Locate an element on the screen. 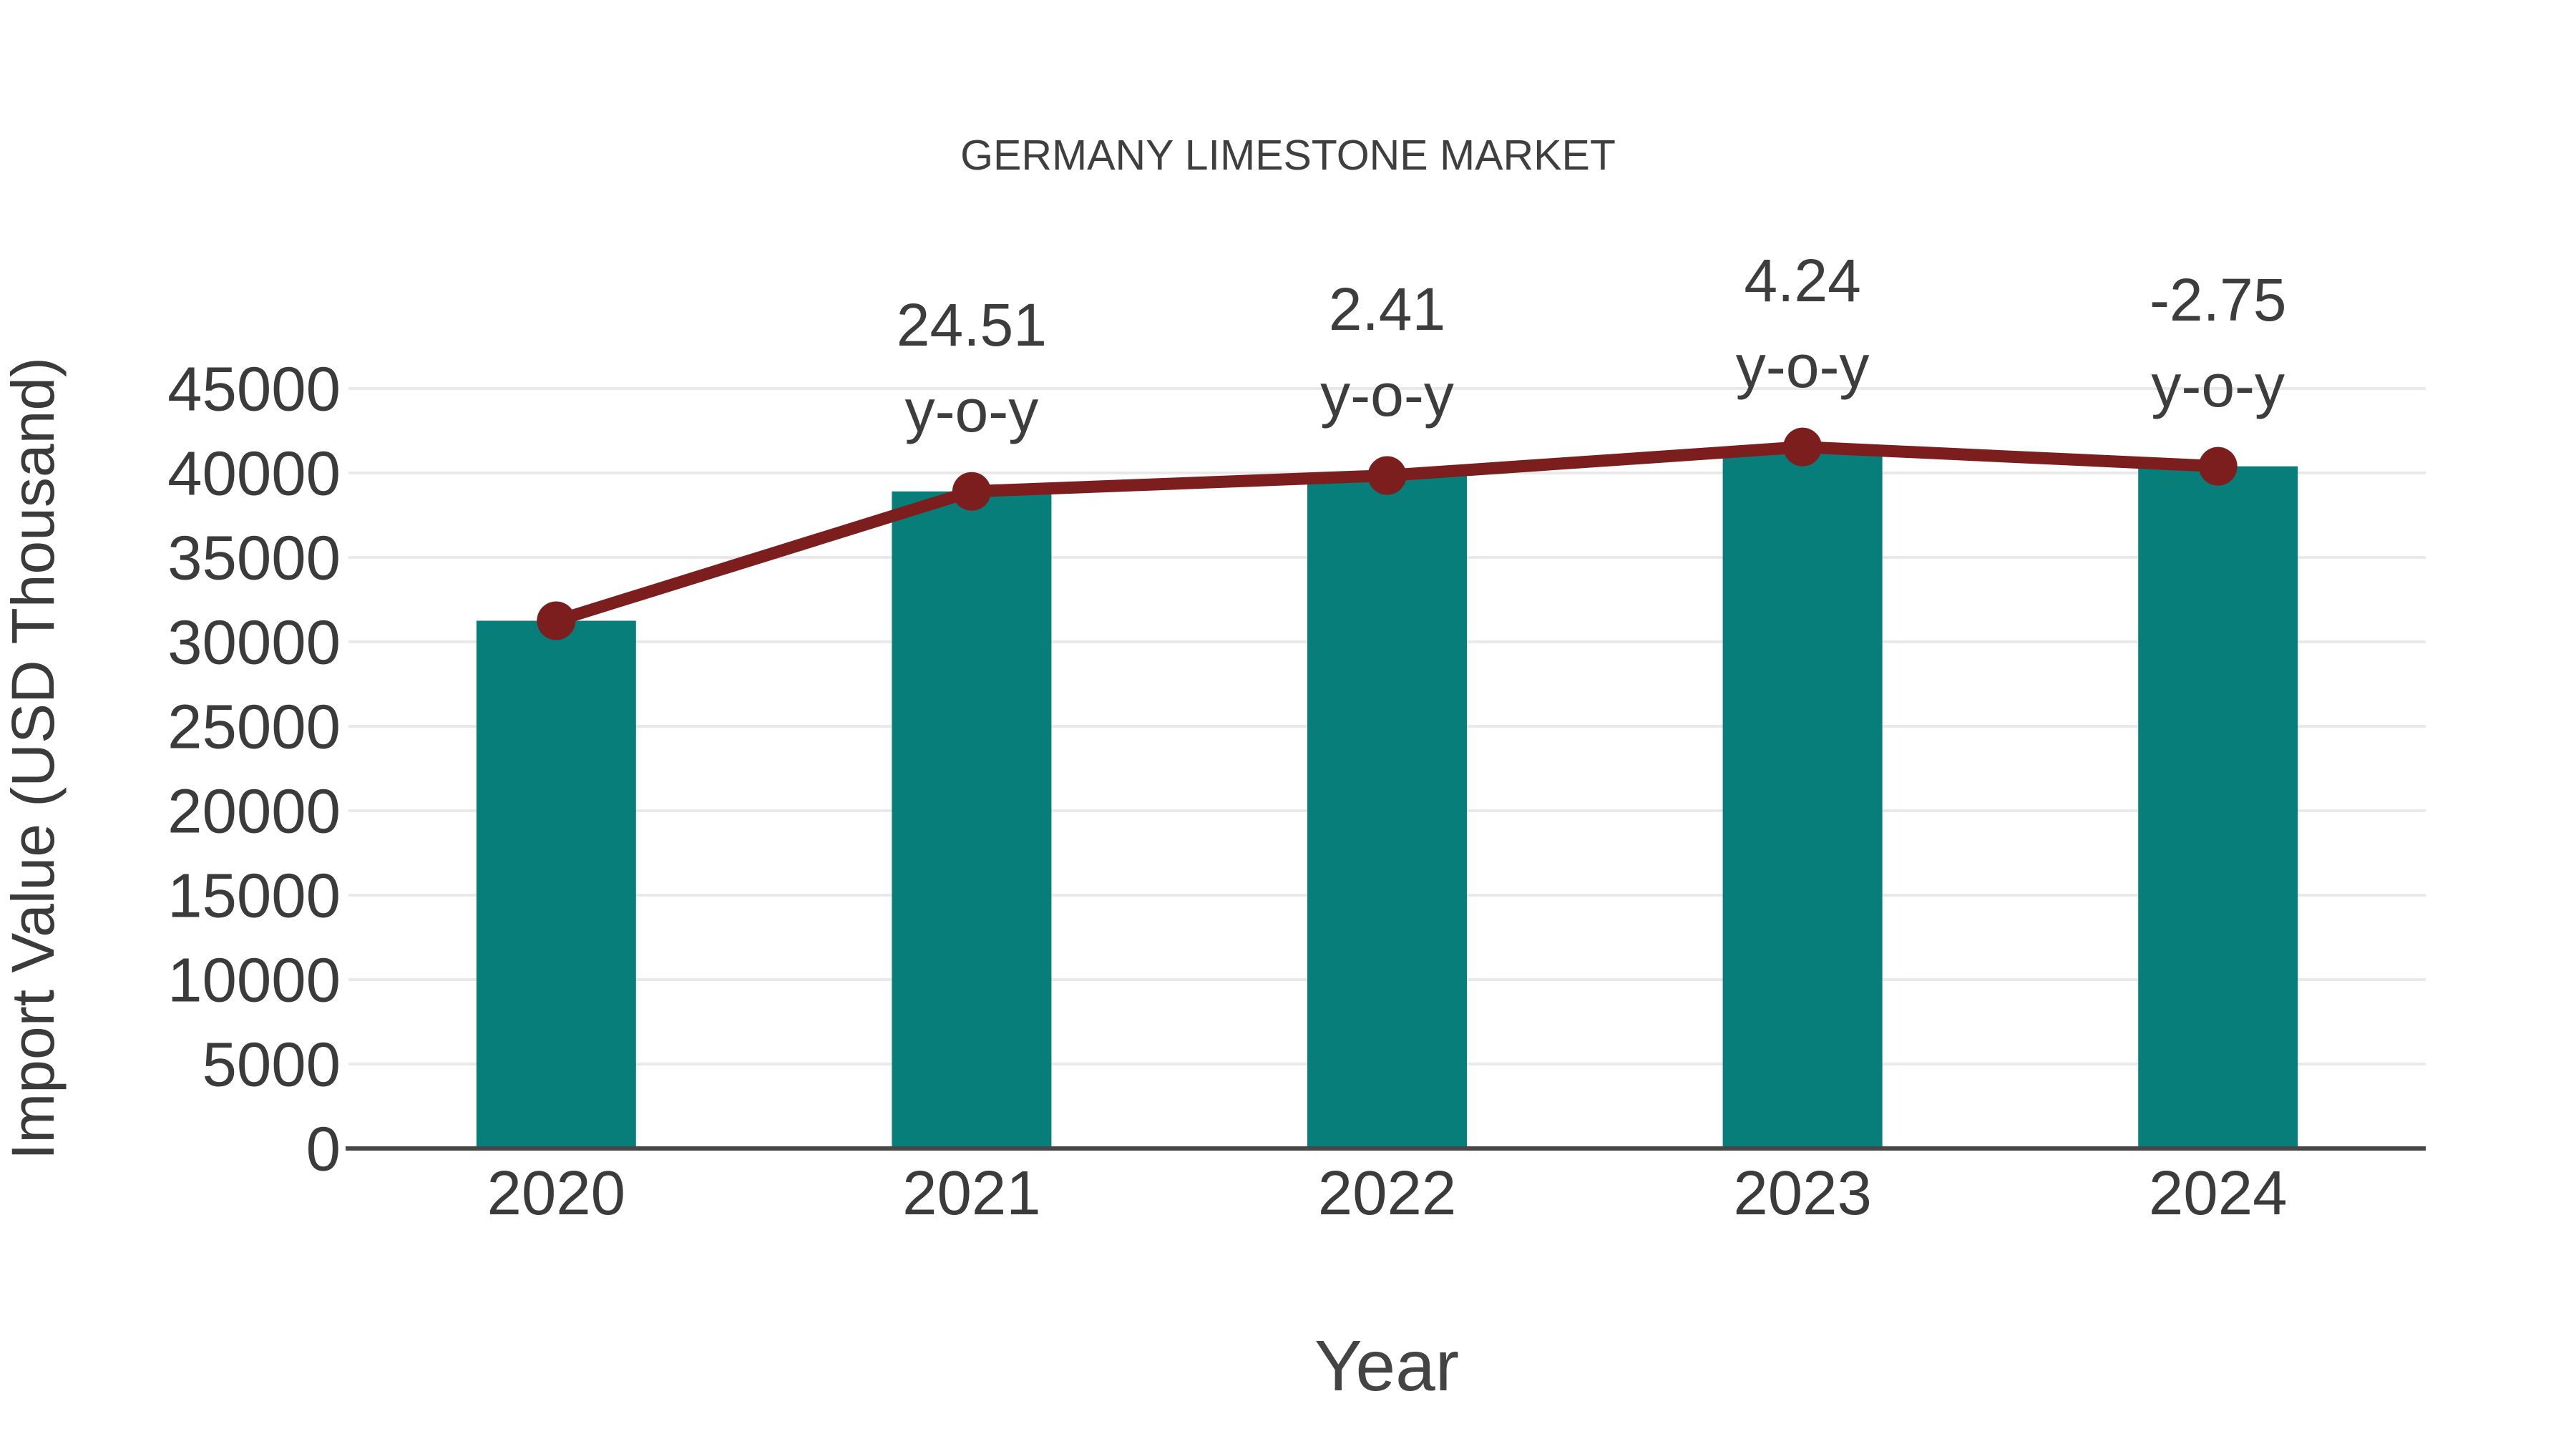 This screenshot has width=2576, height=1449. annotations-layer: 24.51 y-o-y 2.41 y-o-y 4.24 y-o-y -2.75 y-o-y is located at coordinates (1592, 345).